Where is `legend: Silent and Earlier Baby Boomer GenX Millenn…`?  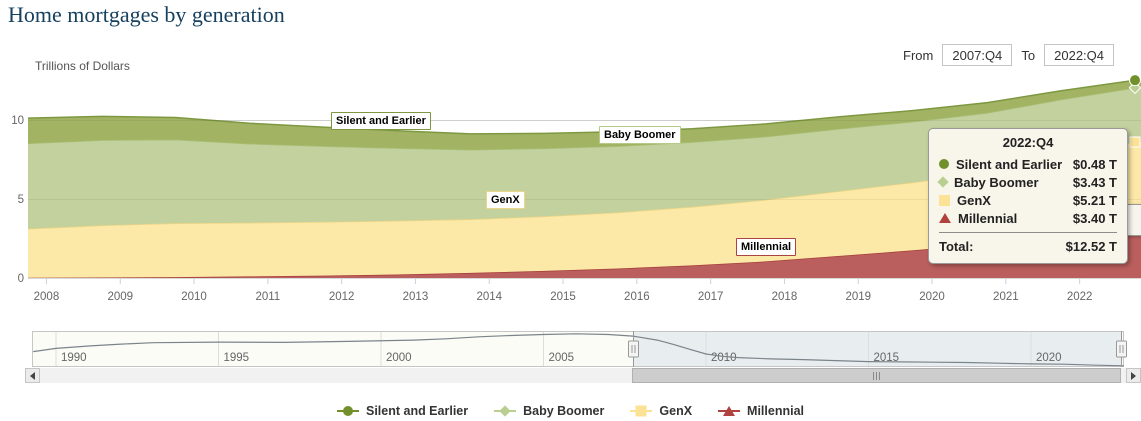
legend: Silent and Earlier Baby Boomer GenX Millenn… is located at coordinates (570, 411).